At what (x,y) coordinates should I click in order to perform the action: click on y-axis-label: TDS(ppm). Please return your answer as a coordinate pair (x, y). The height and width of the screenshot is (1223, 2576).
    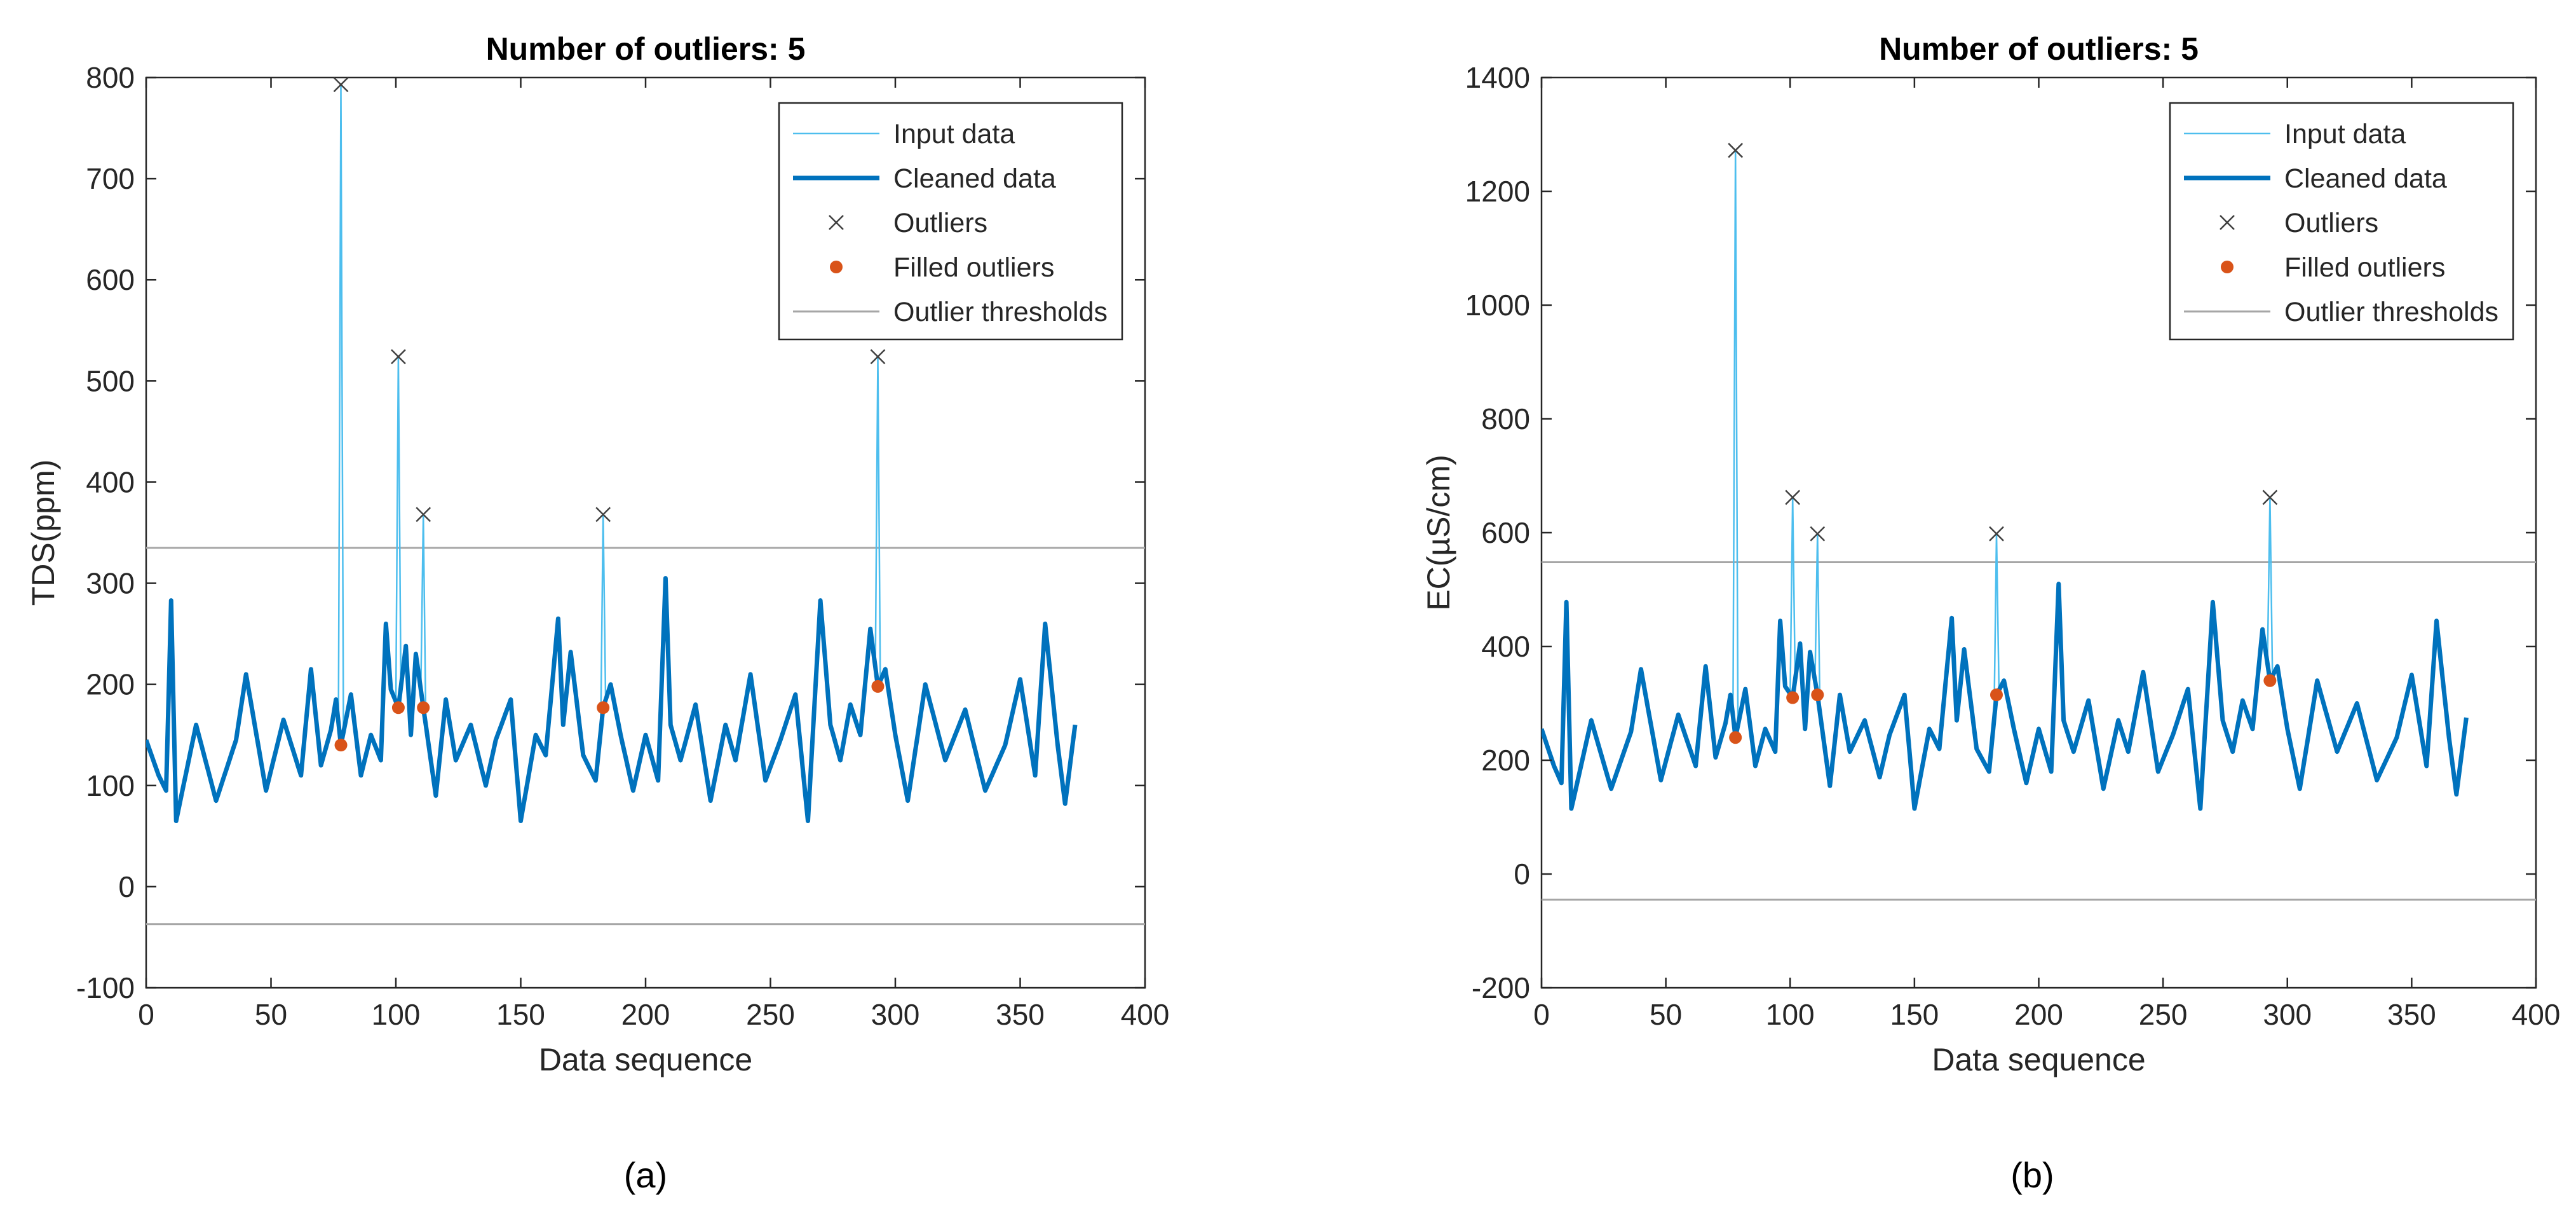
    Looking at the image, I should click on (43, 533).